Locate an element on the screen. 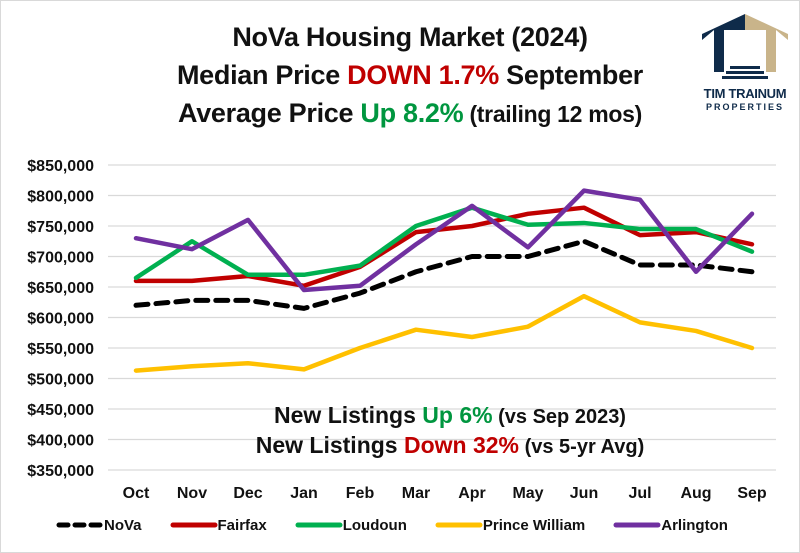  x-tick-label: Nov is located at coordinates (192, 493).